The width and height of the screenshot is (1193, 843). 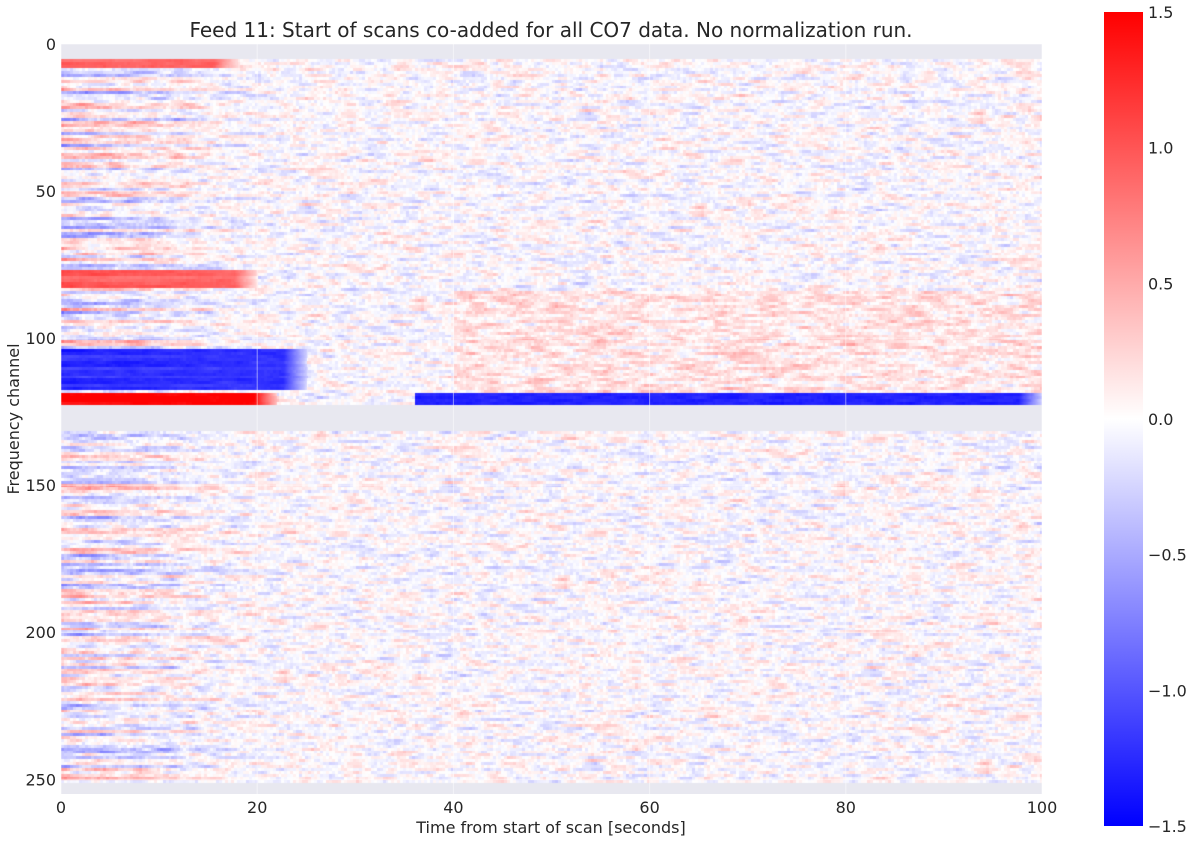 I want to click on y-tick-label: 250, so click(x=40, y=779).